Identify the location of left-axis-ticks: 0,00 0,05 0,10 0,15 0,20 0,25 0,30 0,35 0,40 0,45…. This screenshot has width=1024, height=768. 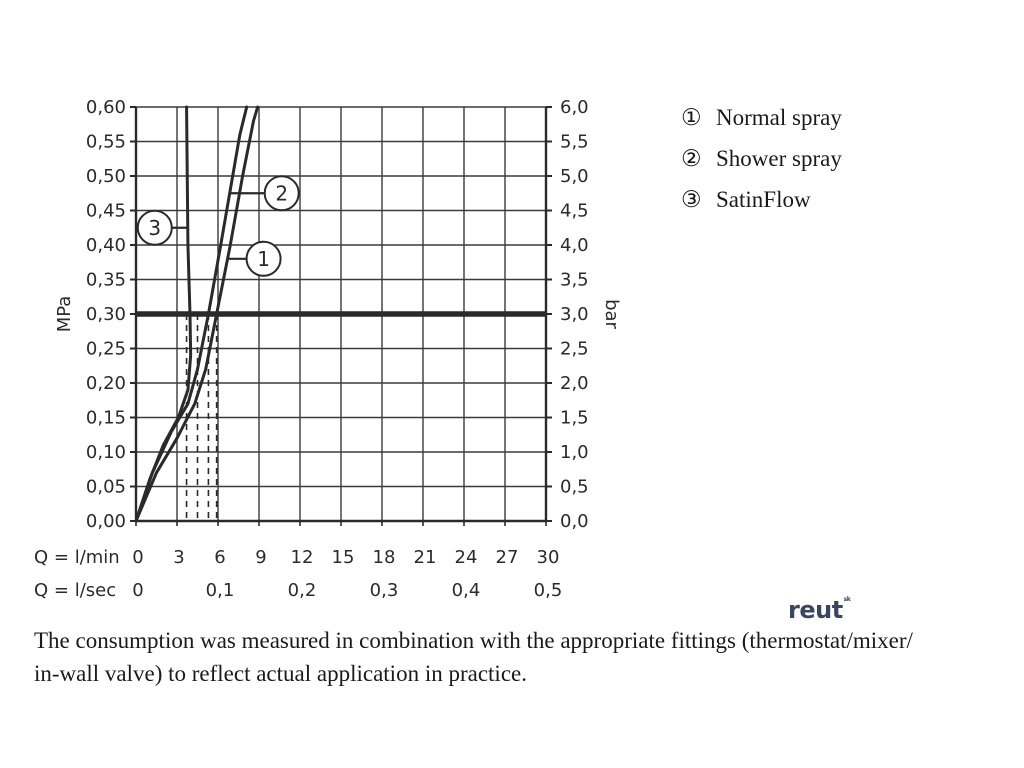
(111, 314).